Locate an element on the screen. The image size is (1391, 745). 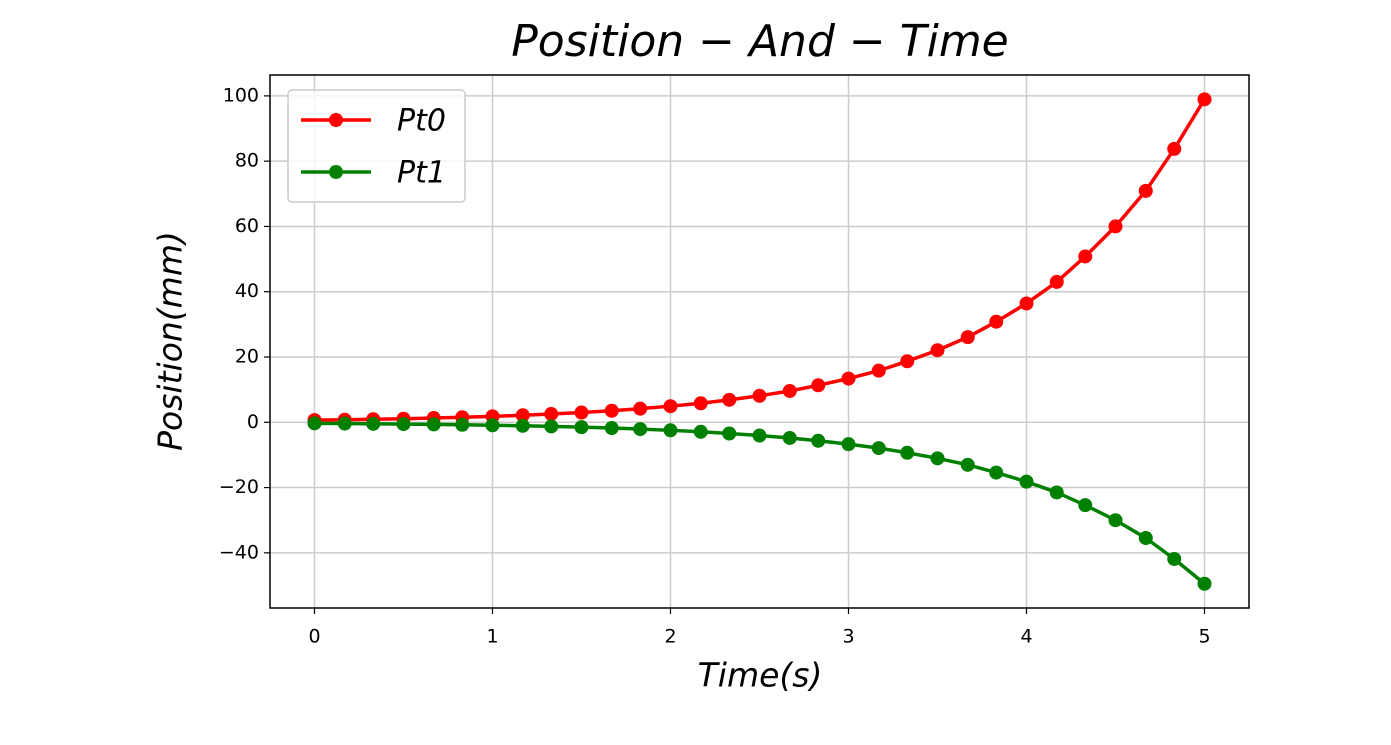
y-tick-label: −20 is located at coordinates (239, 487).